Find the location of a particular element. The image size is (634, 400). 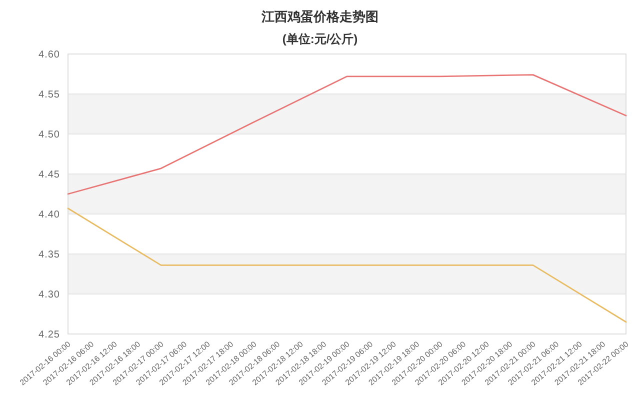

ytick: 4.30 is located at coordinates (49, 295).